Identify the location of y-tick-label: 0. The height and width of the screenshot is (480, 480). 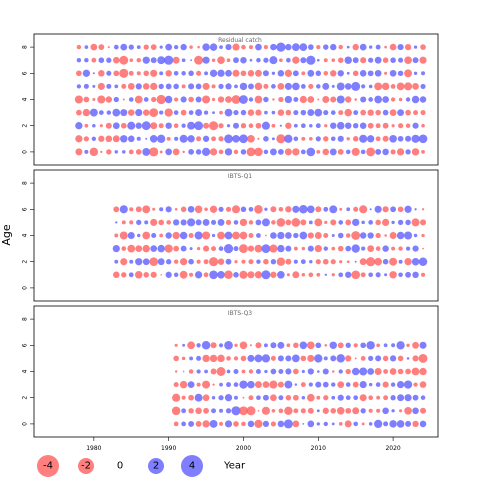
(25, 424).